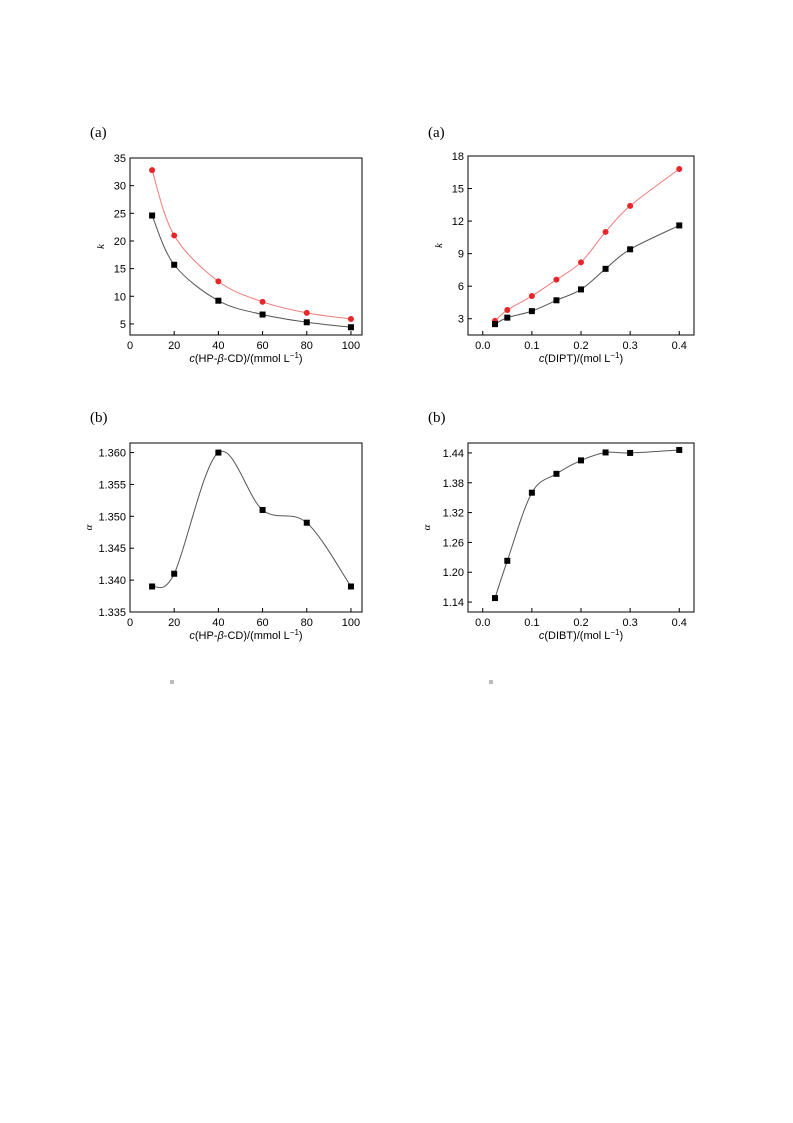 The width and height of the screenshot is (793, 1123). I want to click on panel-label-b-right: (b), so click(437, 418).